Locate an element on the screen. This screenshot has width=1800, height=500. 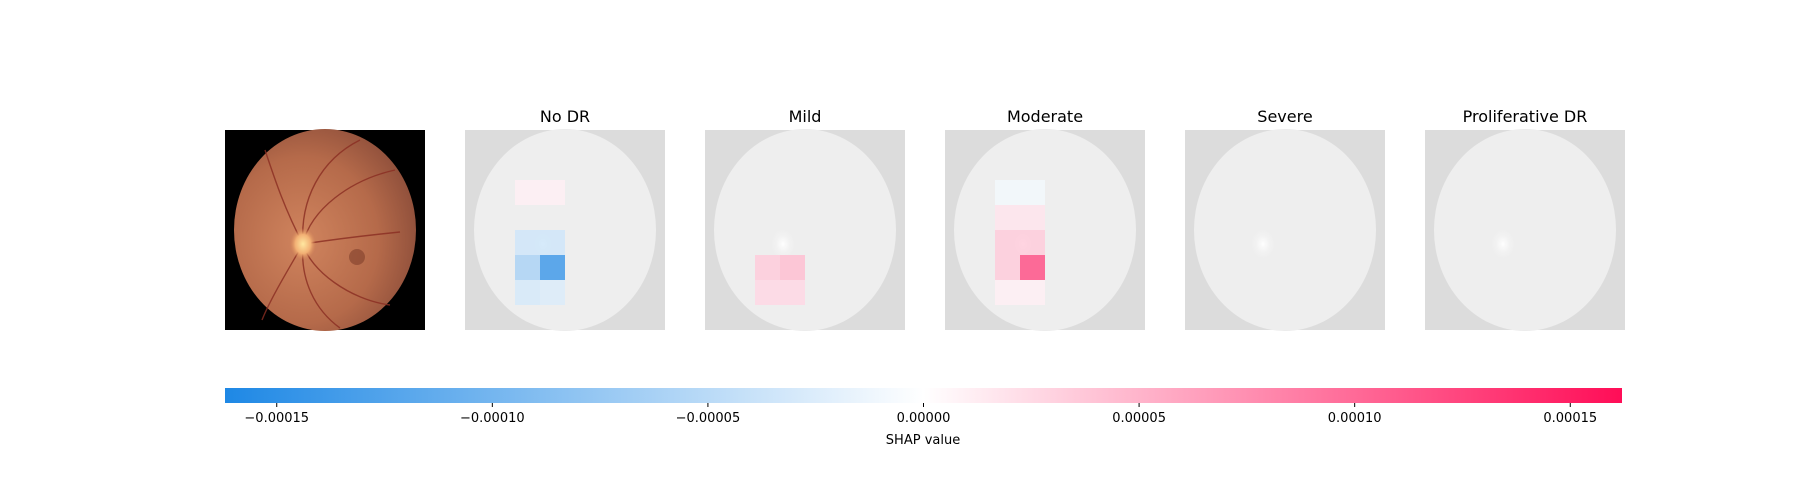
panel-title: No DR is located at coordinates (565, 116).